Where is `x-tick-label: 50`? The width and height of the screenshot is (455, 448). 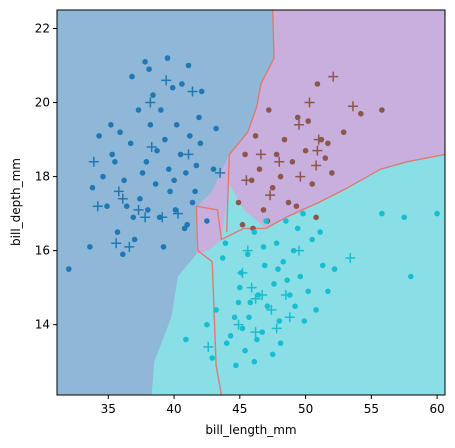 x-tick-label: 50 is located at coordinates (305, 409).